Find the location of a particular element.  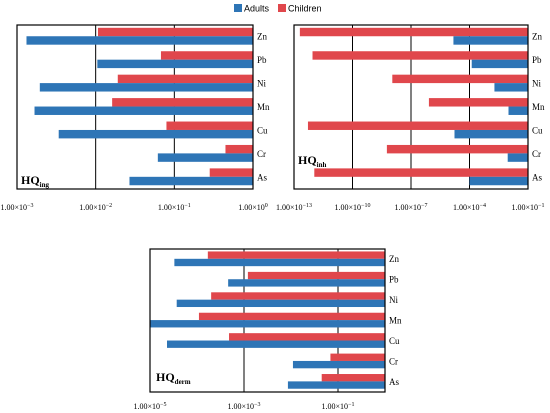

x-tick-label: 1.00×10⁻⁴ is located at coordinates (469, 207).